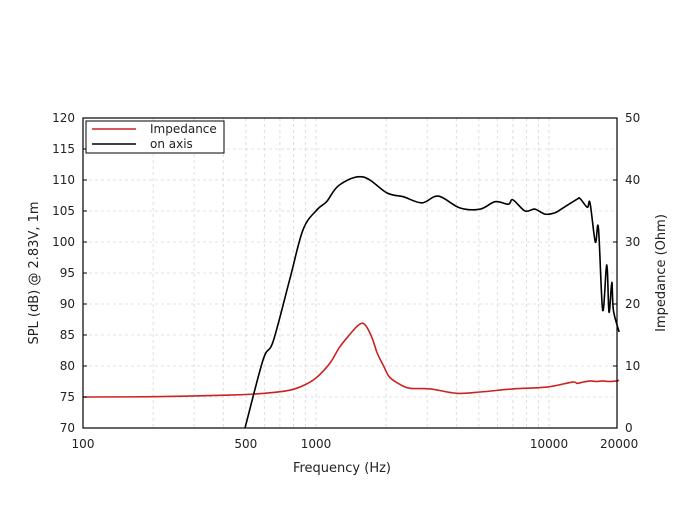  I want to click on y-right-tick-label: 30, so click(632, 242).